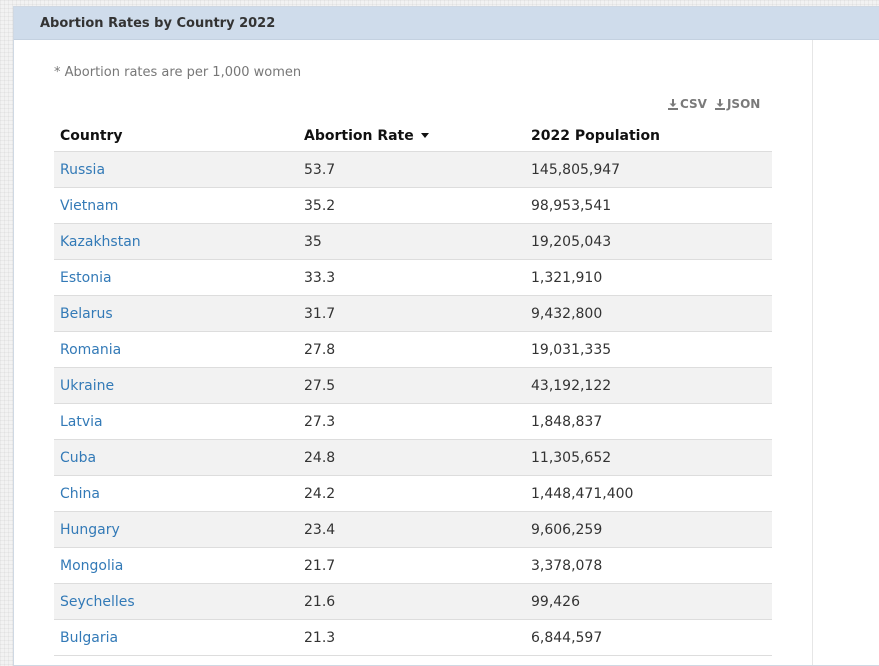 This screenshot has width=879, height=666. I want to click on country-cell: Kazakhstan, so click(176, 241).